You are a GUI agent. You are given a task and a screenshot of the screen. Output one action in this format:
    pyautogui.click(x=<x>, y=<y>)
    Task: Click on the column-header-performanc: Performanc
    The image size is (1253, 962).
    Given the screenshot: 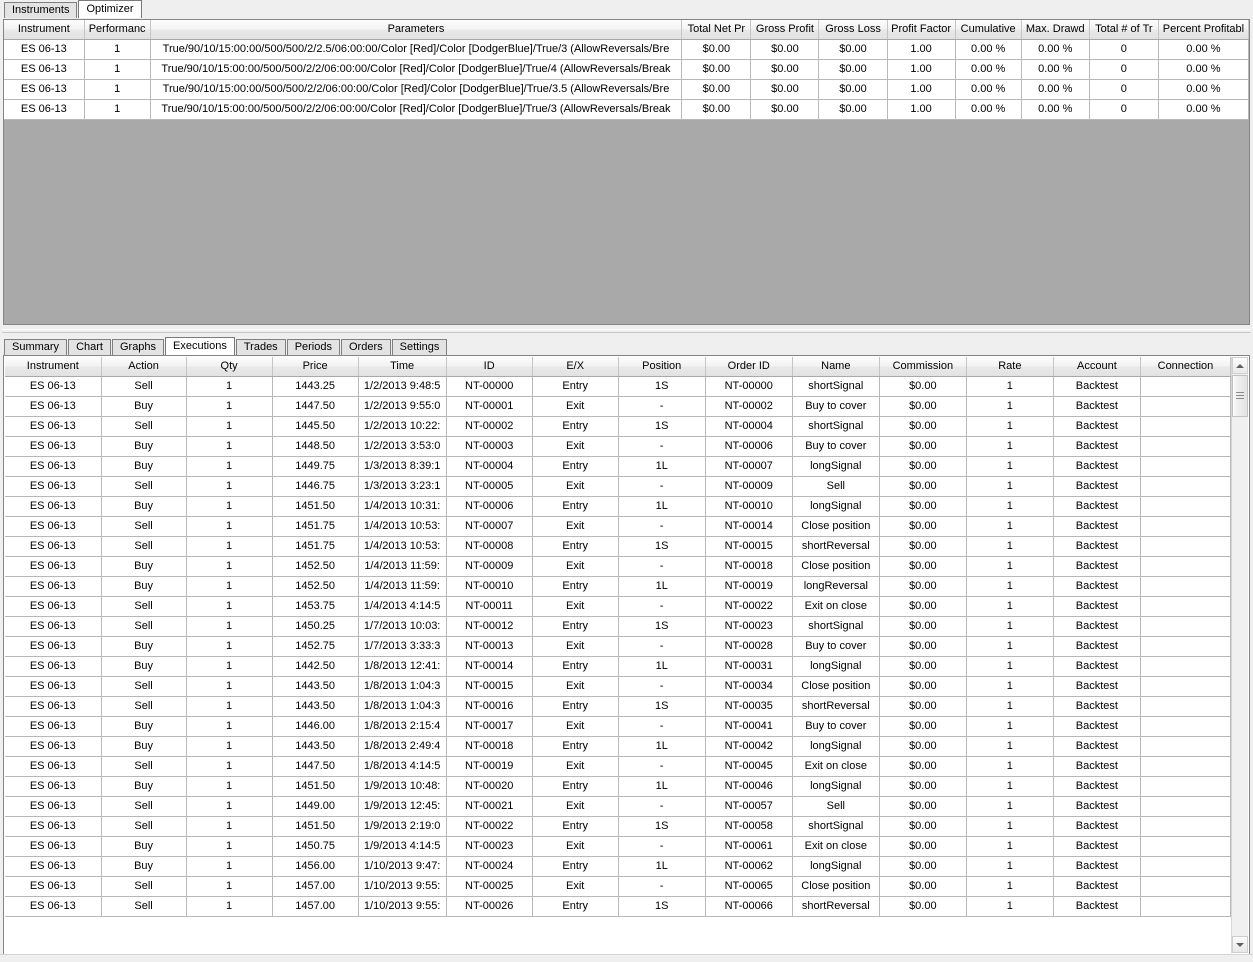 What is the action you would take?
    pyautogui.click(x=117, y=30)
    